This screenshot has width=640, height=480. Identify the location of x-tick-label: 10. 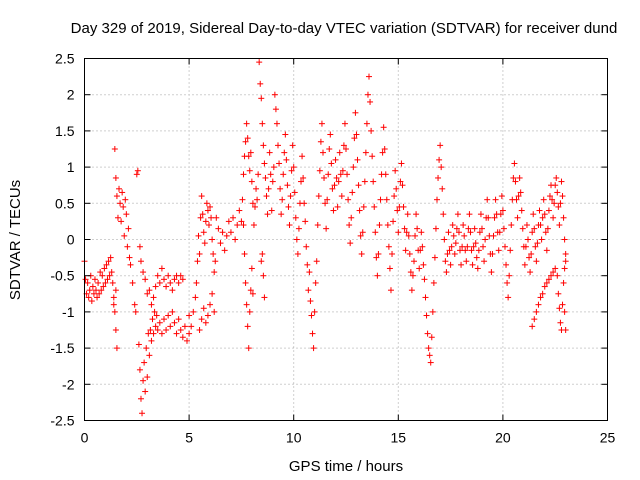
(294, 438).